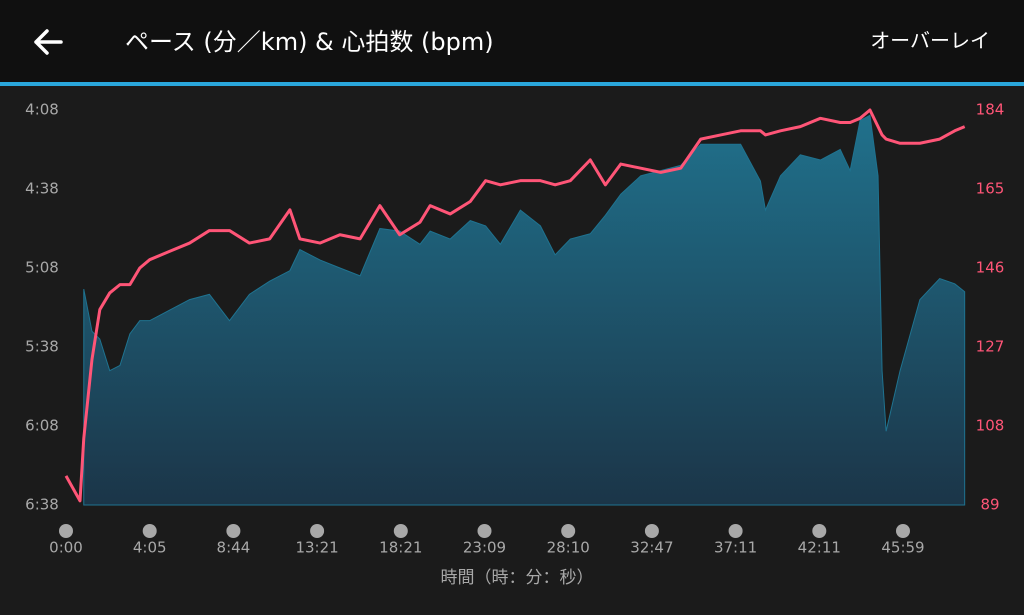  I want to click on y2-tick-label: 127, so click(990, 347).